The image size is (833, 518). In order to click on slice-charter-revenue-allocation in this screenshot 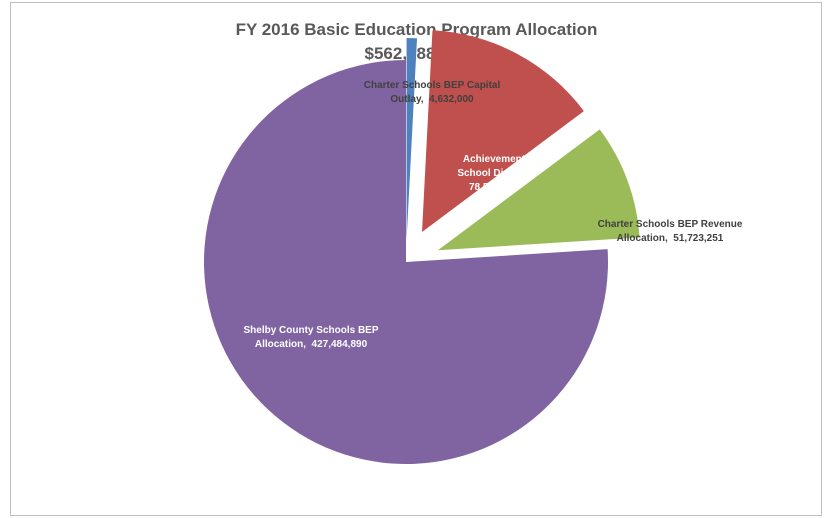, I will do `click(538, 190)`.